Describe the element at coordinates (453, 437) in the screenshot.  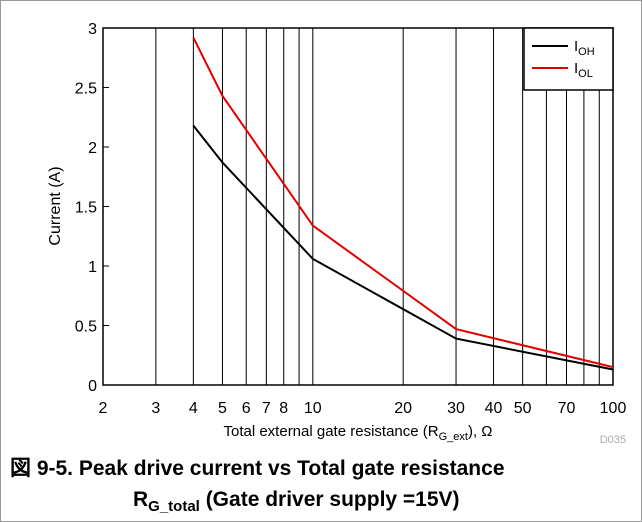
I see `x-label-sub: G_ext` at that location.